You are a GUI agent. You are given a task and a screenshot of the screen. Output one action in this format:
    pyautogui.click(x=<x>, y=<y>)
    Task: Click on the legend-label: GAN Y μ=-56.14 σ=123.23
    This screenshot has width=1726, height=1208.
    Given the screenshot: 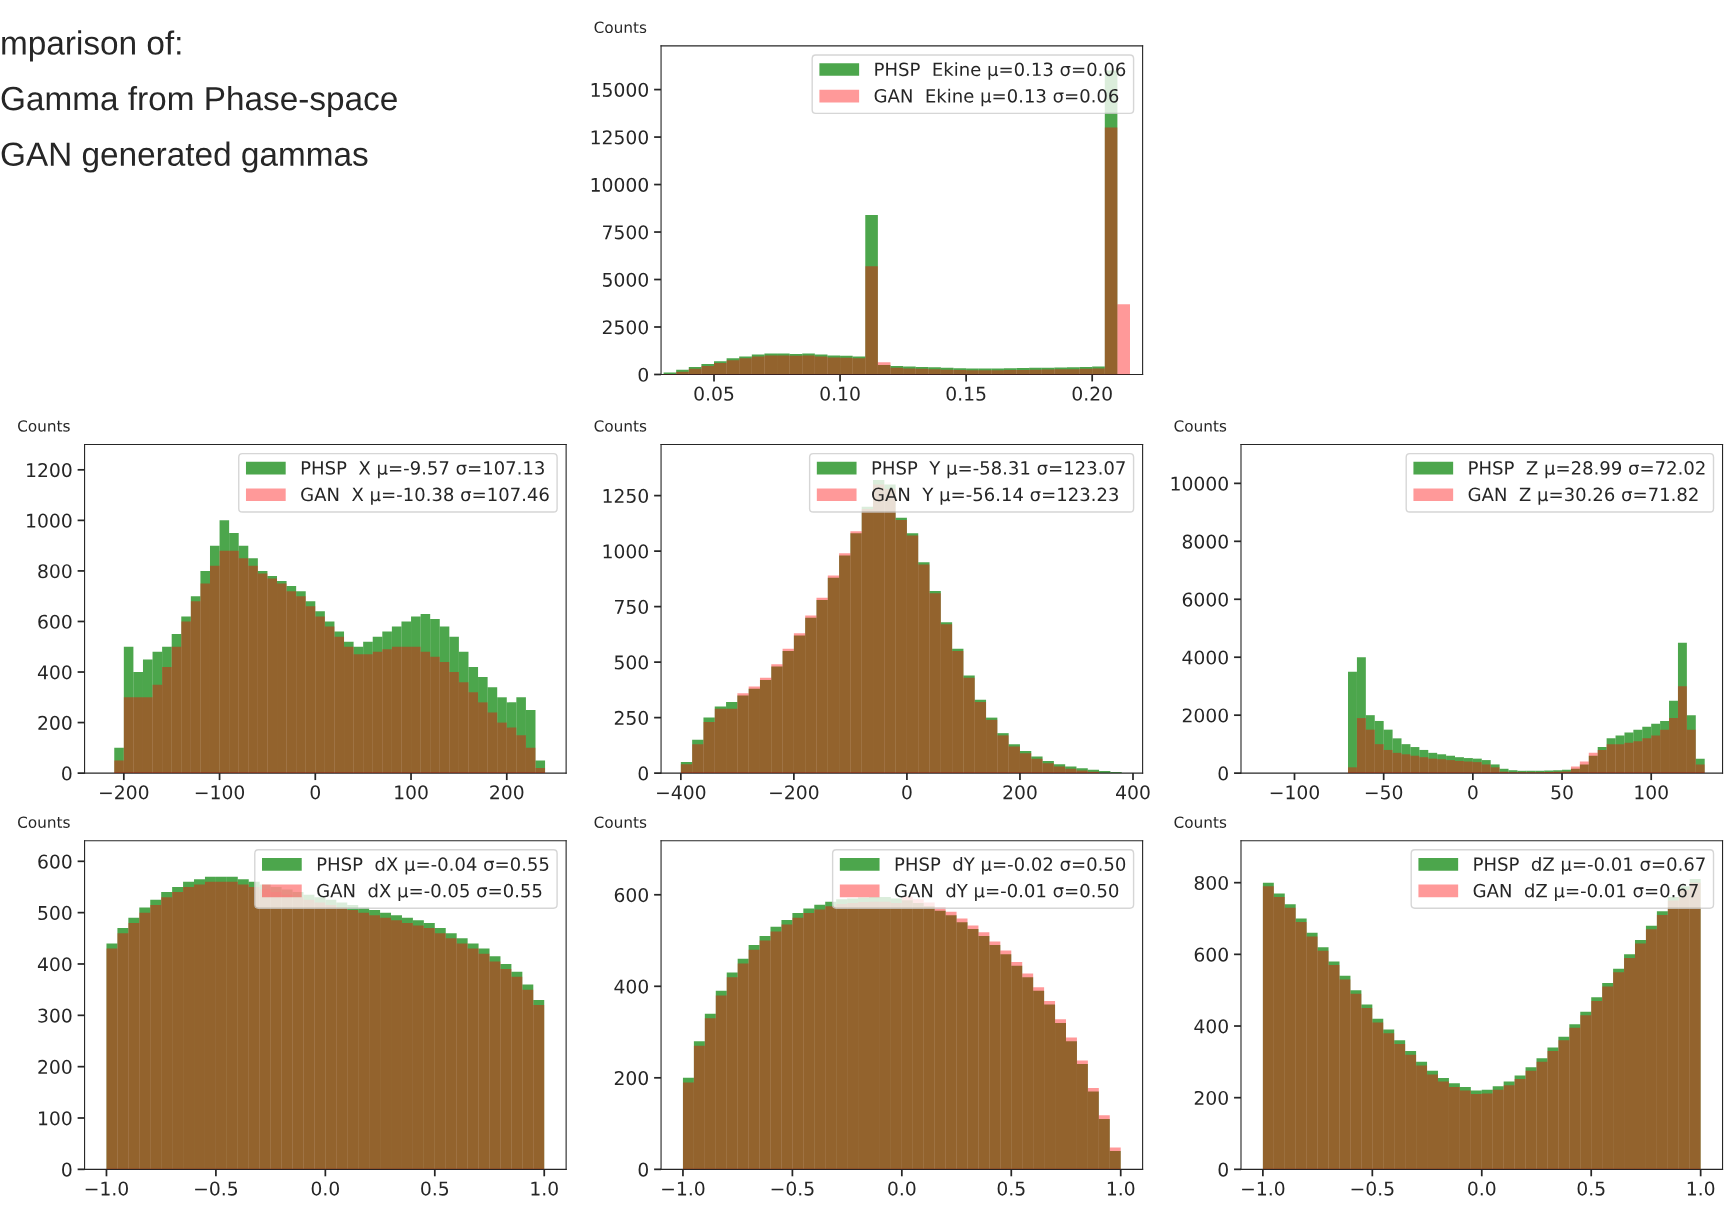 What is the action you would take?
    pyautogui.click(x=995, y=496)
    